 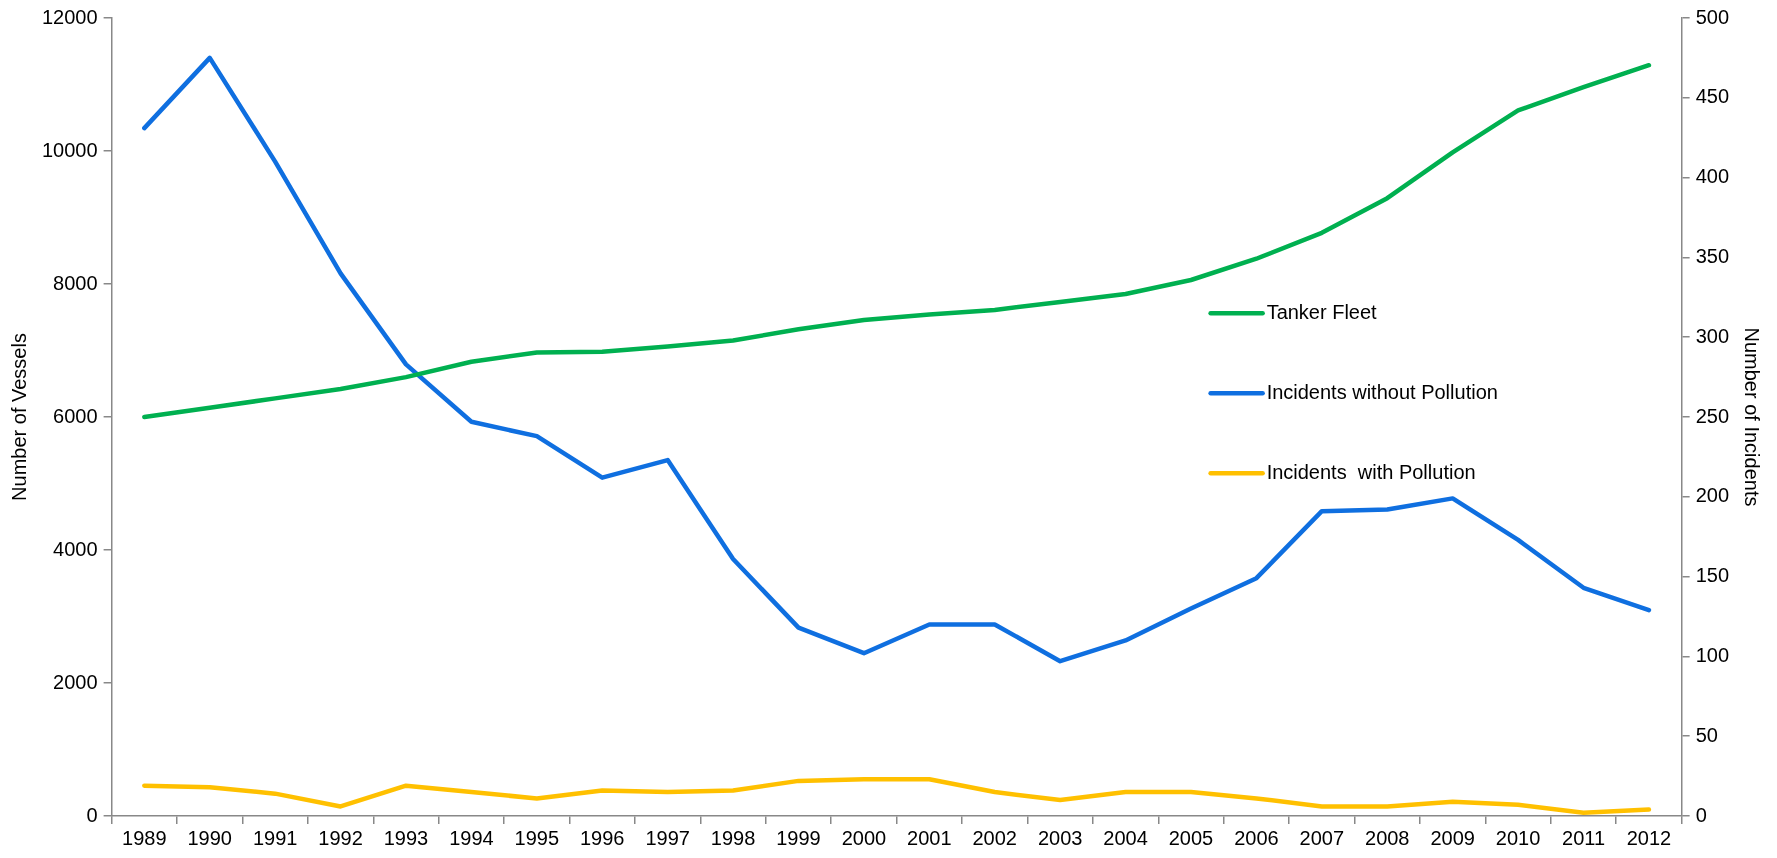 I want to click on legend-label: Tanker Fleet, so click(x=1322, y=311).